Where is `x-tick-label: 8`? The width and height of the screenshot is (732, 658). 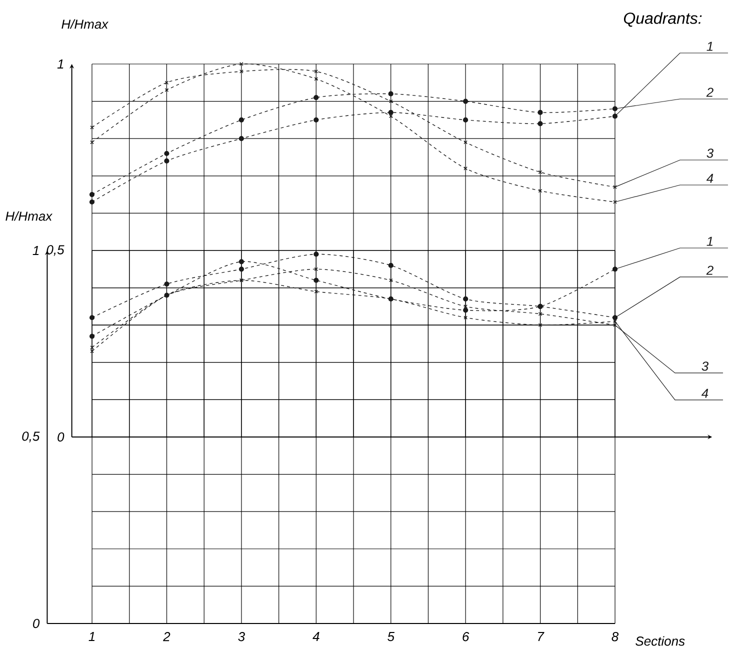 x-tick-label: 8 is located at coordinates (615, 637).